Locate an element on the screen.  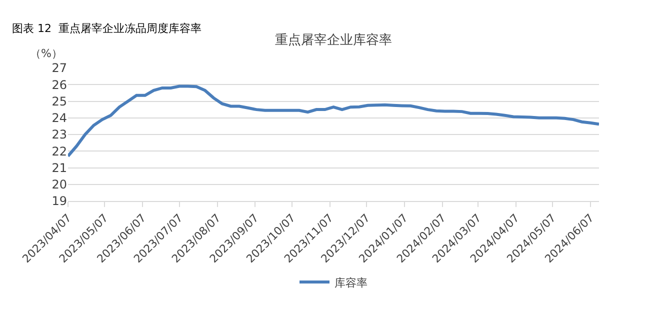
y-tick-label: 20 is located at coordinates (59, 185).